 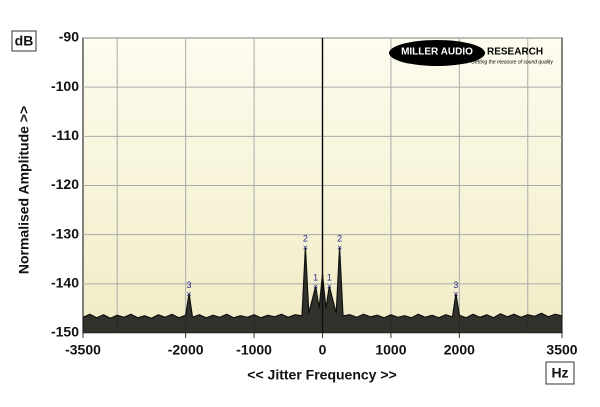 I want to click on y-tick-label: -140, so click(x=65, y=283).